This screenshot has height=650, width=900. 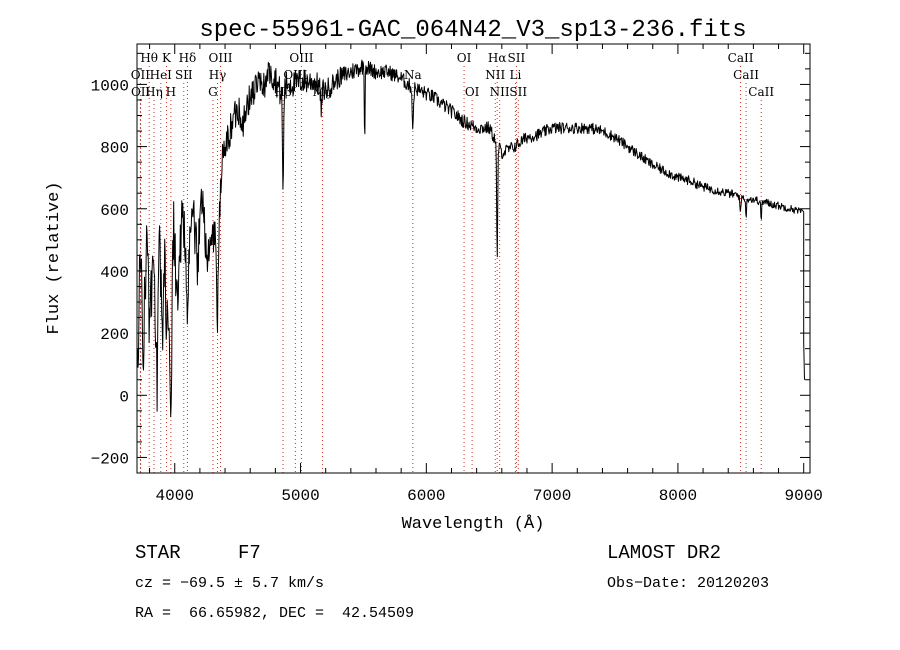 I want to click on y-tick-label: 1000, so click(x=110, y=86).